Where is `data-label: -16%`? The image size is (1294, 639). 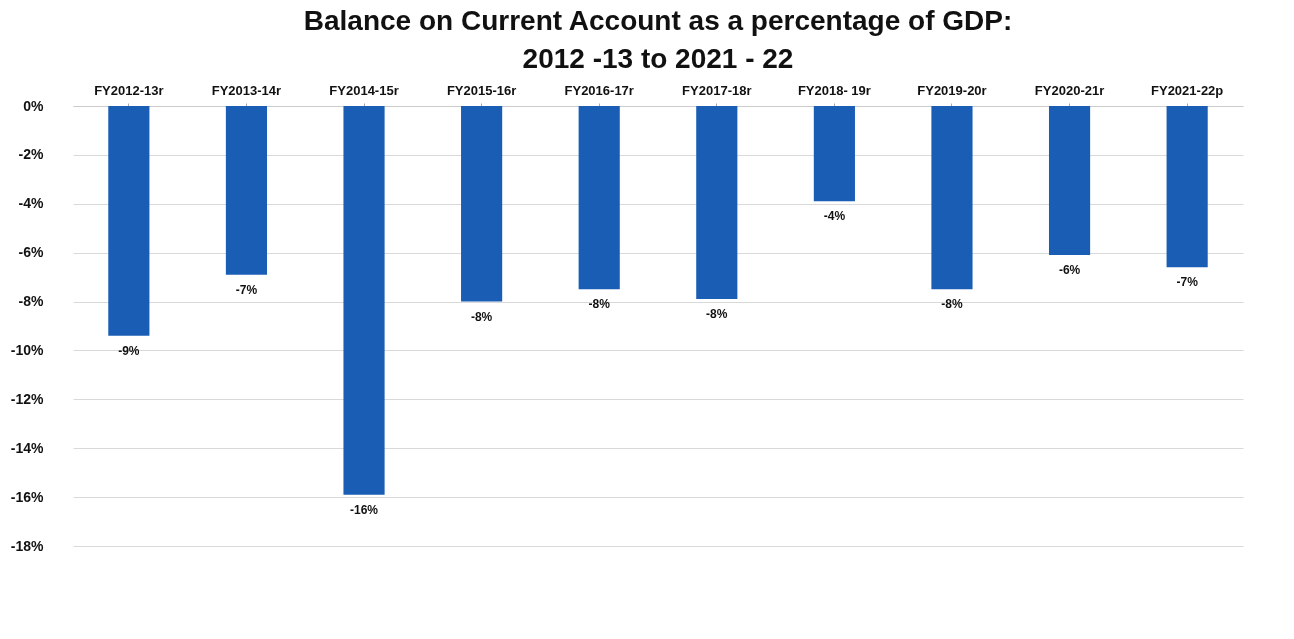
data-label: -16% is located at coordinates (364, 509).